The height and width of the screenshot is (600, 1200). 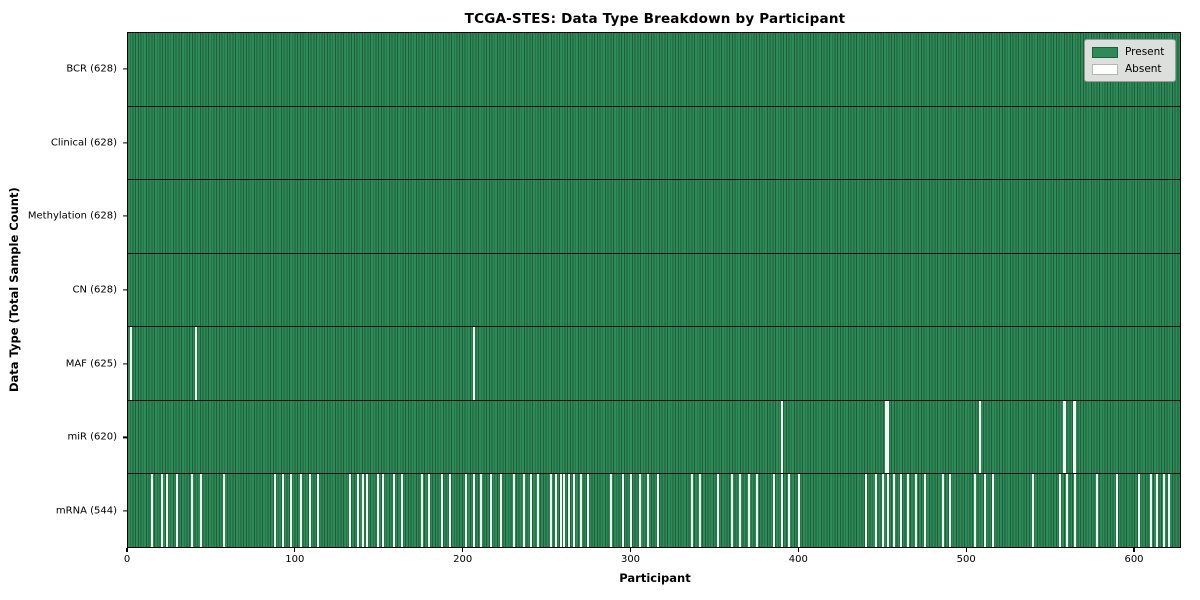 What do you see at coordinates (83, 143) in the screenshot?
I see `y-tick-label: Clinical (628)` at bounding box center [83, 143].